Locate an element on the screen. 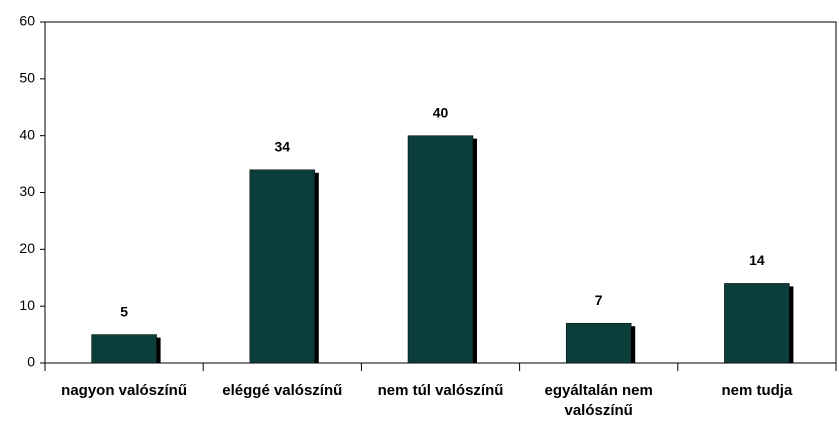 Image resolution: width=839 pixels, height=429 pixels. x-tick-label: eléggé valószínű is located at coordinates (282, 390).